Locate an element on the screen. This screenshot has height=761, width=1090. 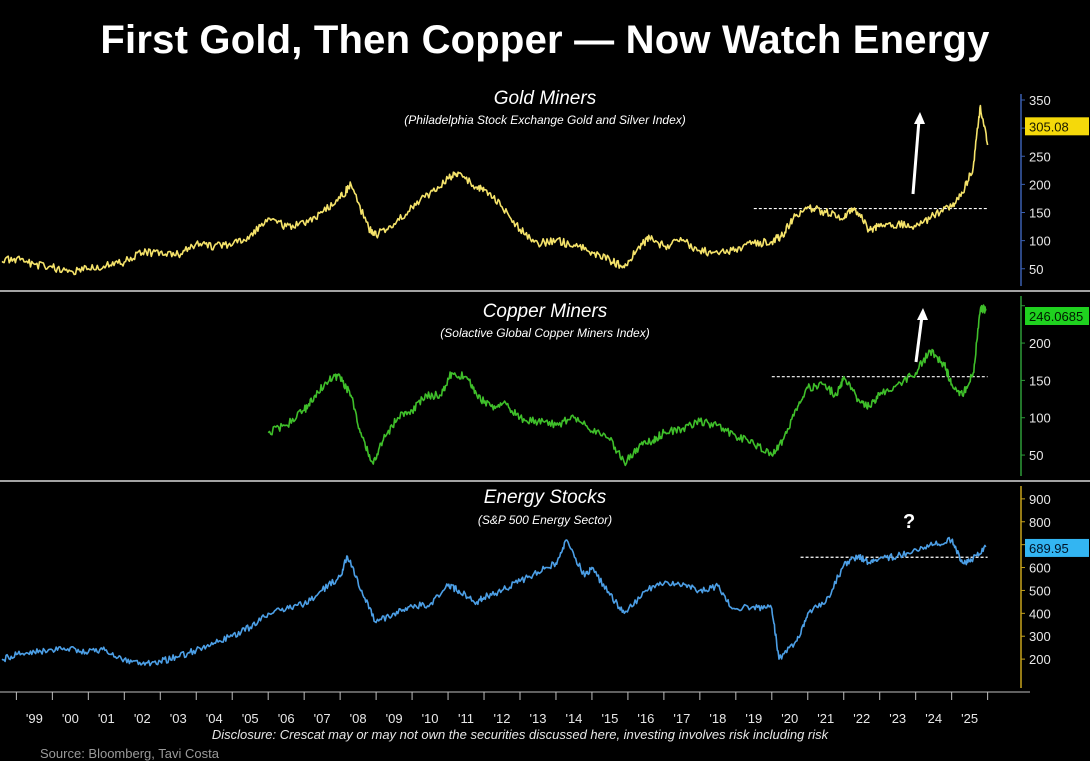
panel-subtitle: (Solactive Global Copper Miners Index) is located at coordinates (544, 333).